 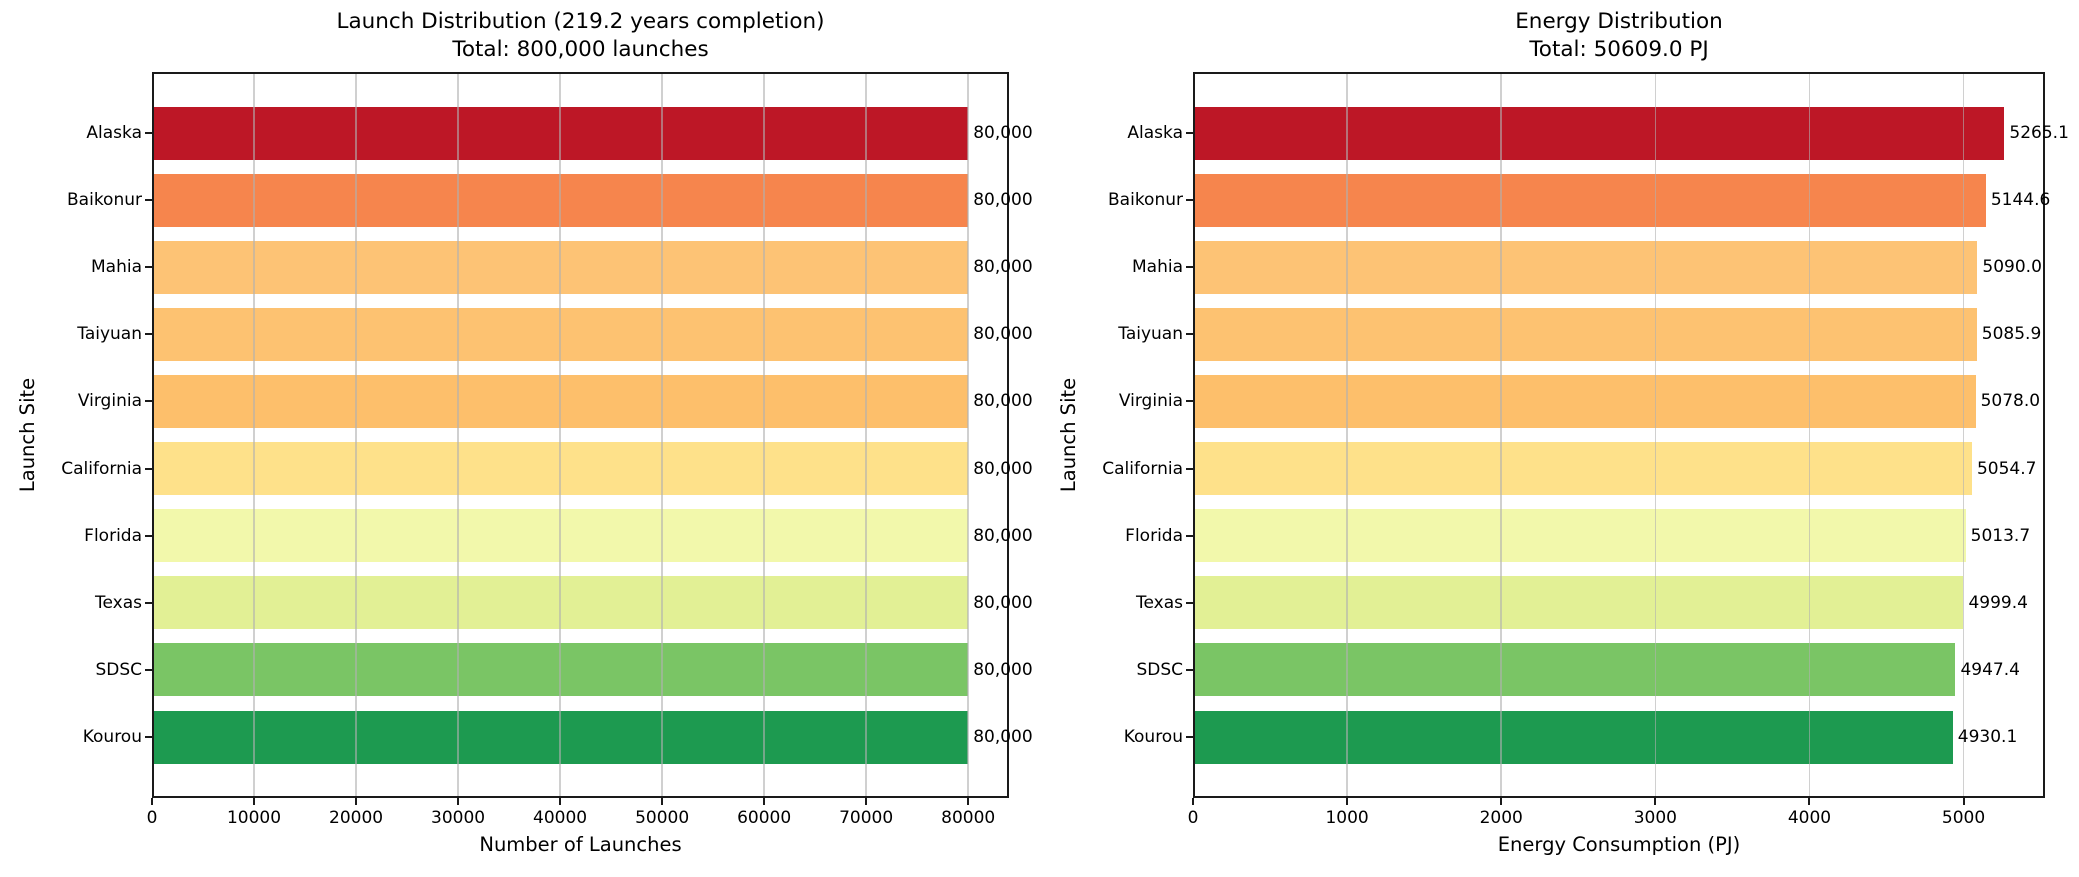 I want to click on x-tick-label: 0, so click(x=1193, y=818).